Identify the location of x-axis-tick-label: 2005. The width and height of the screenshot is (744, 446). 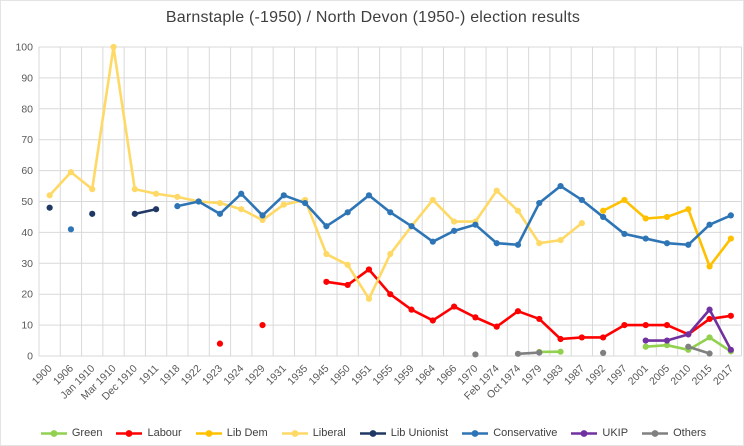
(659, 375).